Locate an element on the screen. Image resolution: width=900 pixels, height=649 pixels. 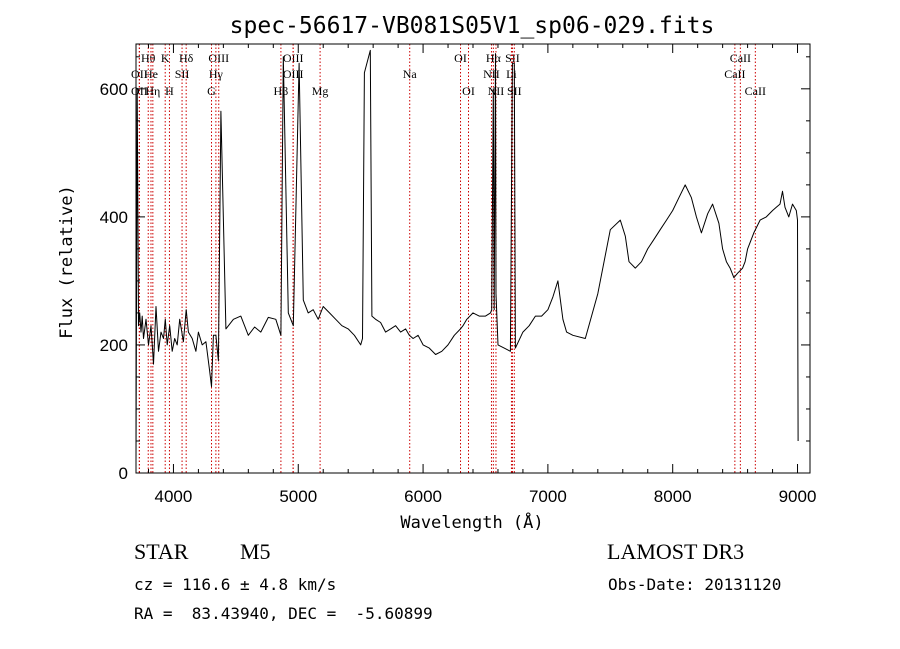
spectral-line-label-10: Hγ is located at coordinates (216, 74).